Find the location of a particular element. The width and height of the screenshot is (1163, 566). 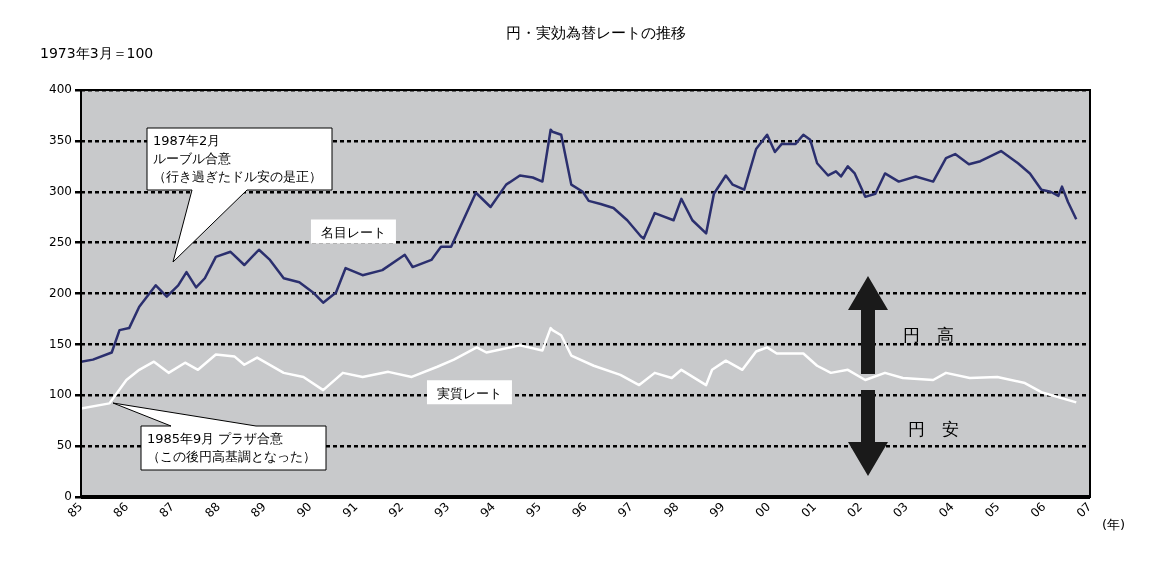

x-tick-label: 00 is located at coordinates (763, 510).